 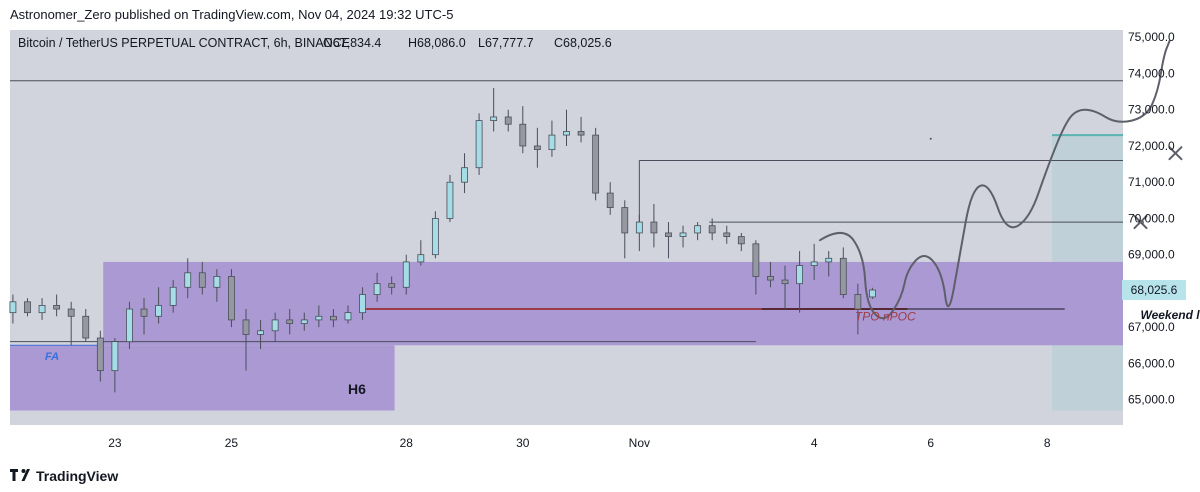 I want to click on chart-annotation: H6, so click(x=357, y=389).